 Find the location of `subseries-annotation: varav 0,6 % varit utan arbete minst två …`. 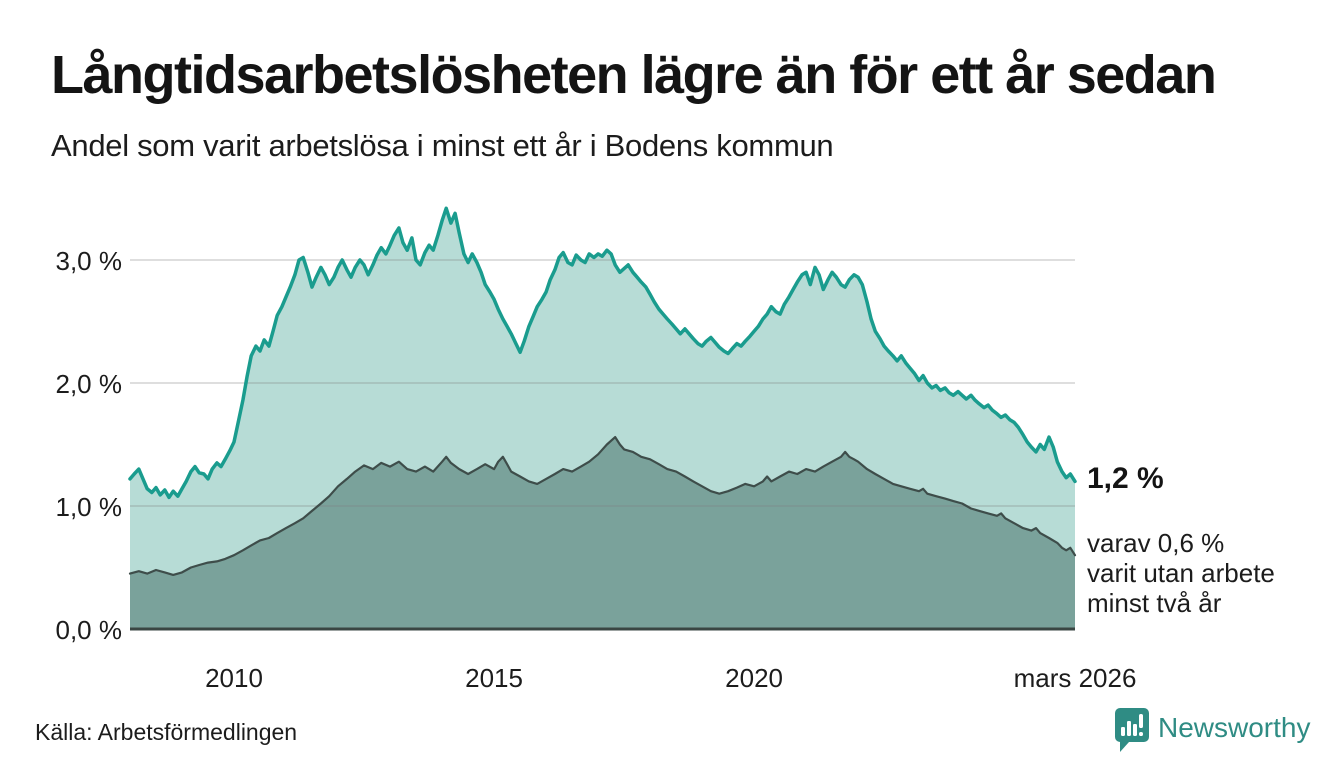

subseries-annotation: varav 0,6 % varit utan arbete minst två … is located at coordinates (1181, 573).